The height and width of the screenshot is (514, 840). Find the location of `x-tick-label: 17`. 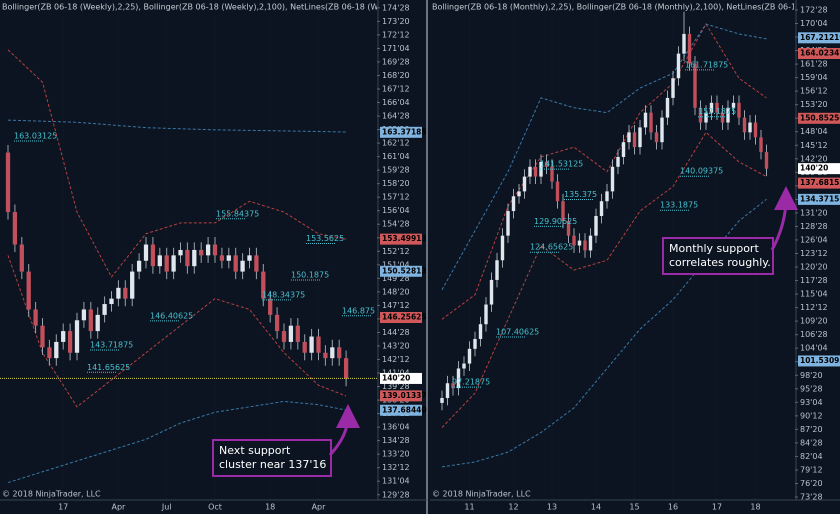

x-tick-label: 17 is located at coordinates (63, 507).